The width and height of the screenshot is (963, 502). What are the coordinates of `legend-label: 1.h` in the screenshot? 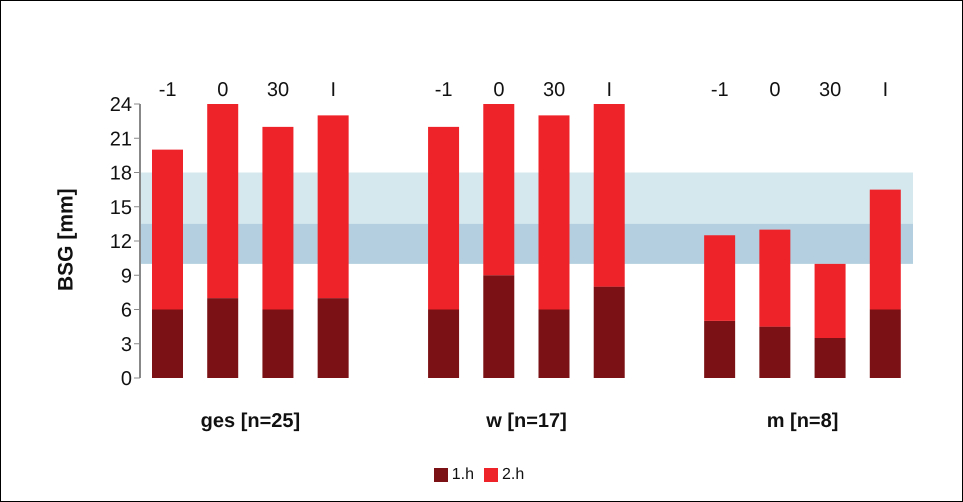 It's located at (463, 474).